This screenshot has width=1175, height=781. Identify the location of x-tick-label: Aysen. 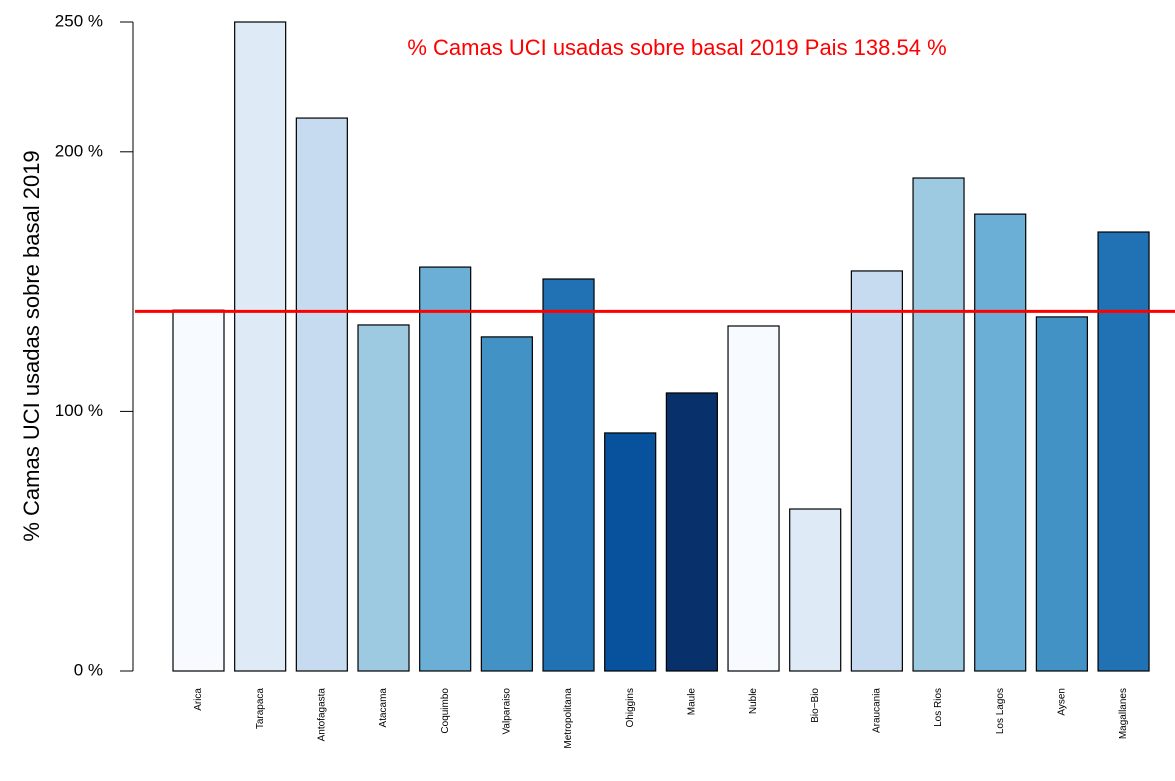
(1062, 702).